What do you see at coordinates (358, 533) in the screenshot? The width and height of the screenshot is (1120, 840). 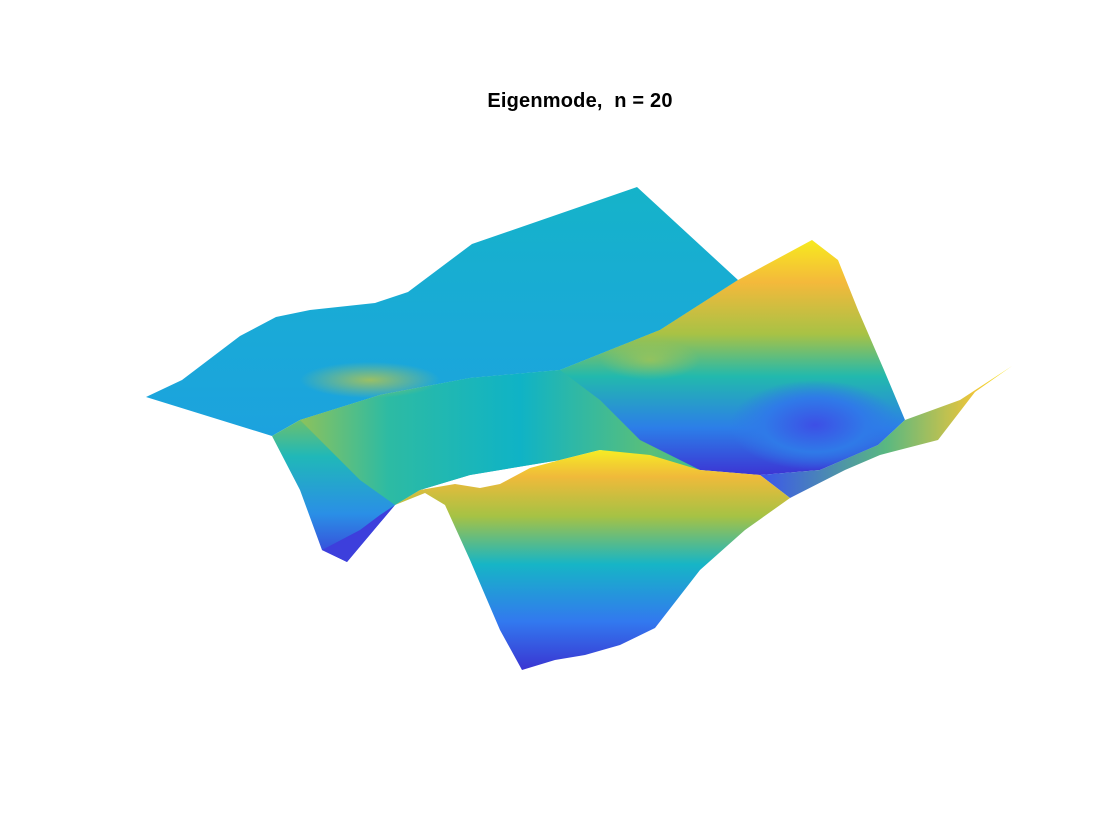 I see `surface-left-trough` at bounding box center [358, 533].